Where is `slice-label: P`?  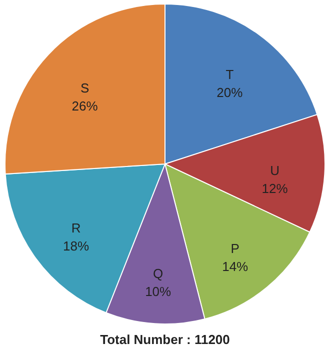 slice-label: P is located at coordinates (235, 248).